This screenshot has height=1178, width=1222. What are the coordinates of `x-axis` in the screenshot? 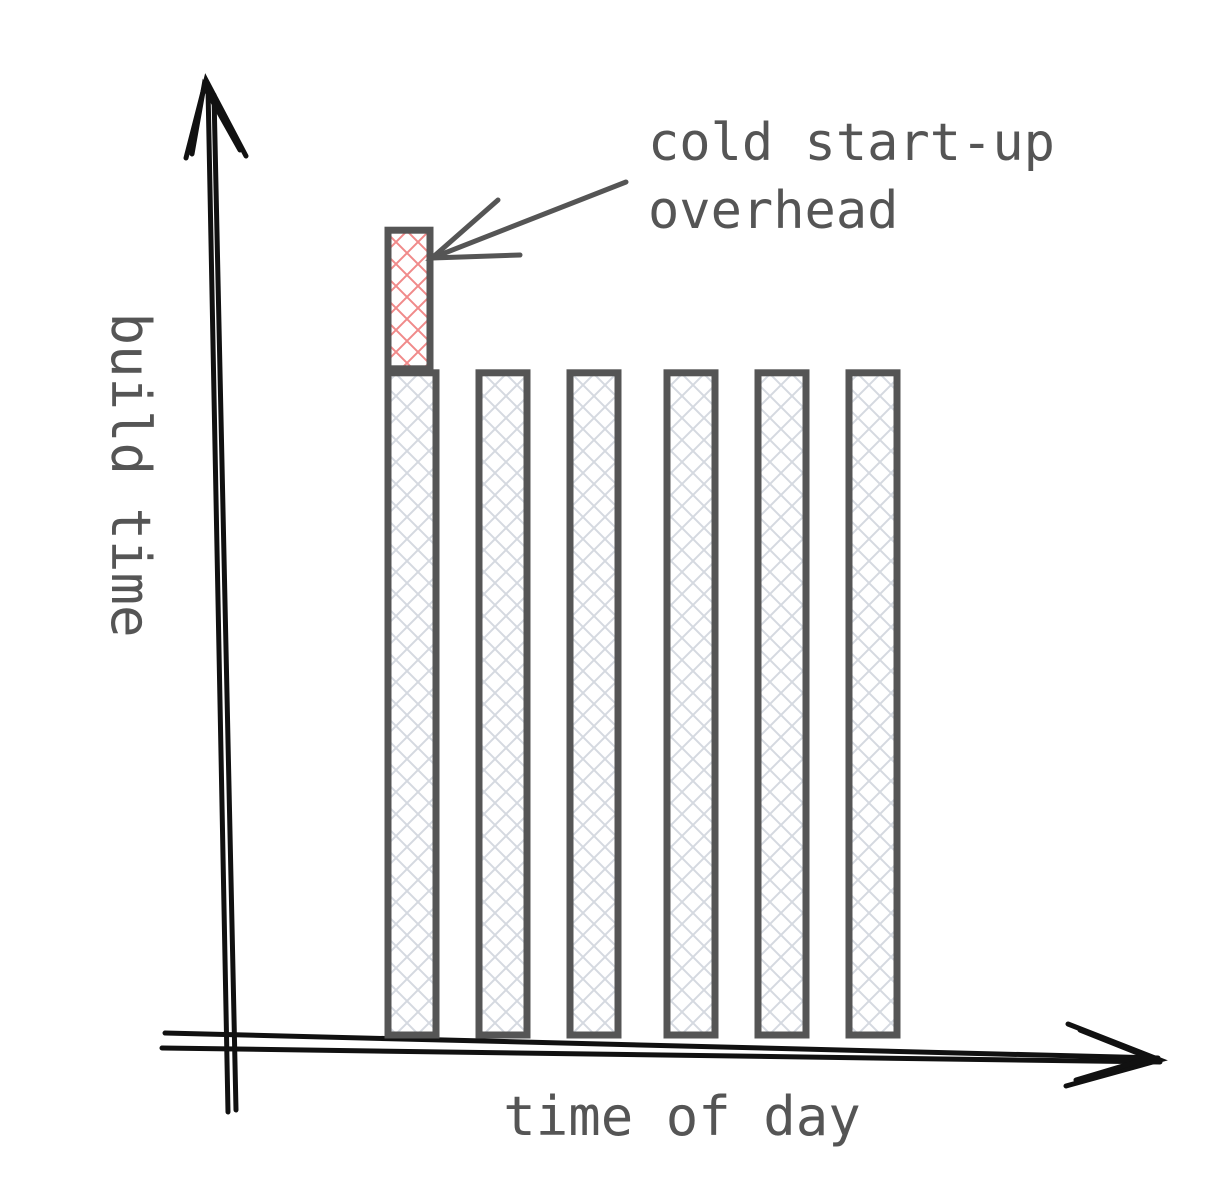 It's located at (663, 1055).